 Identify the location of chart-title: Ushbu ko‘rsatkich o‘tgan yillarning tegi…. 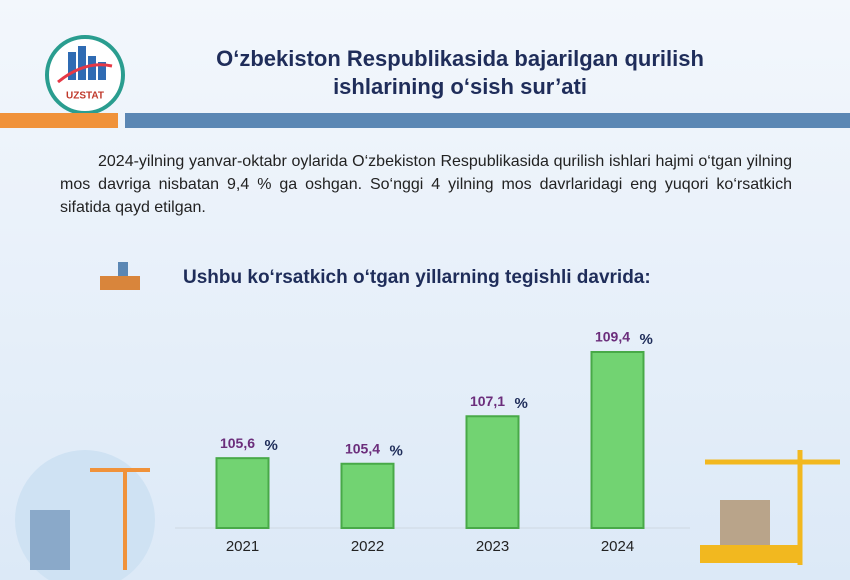
(417, 277).